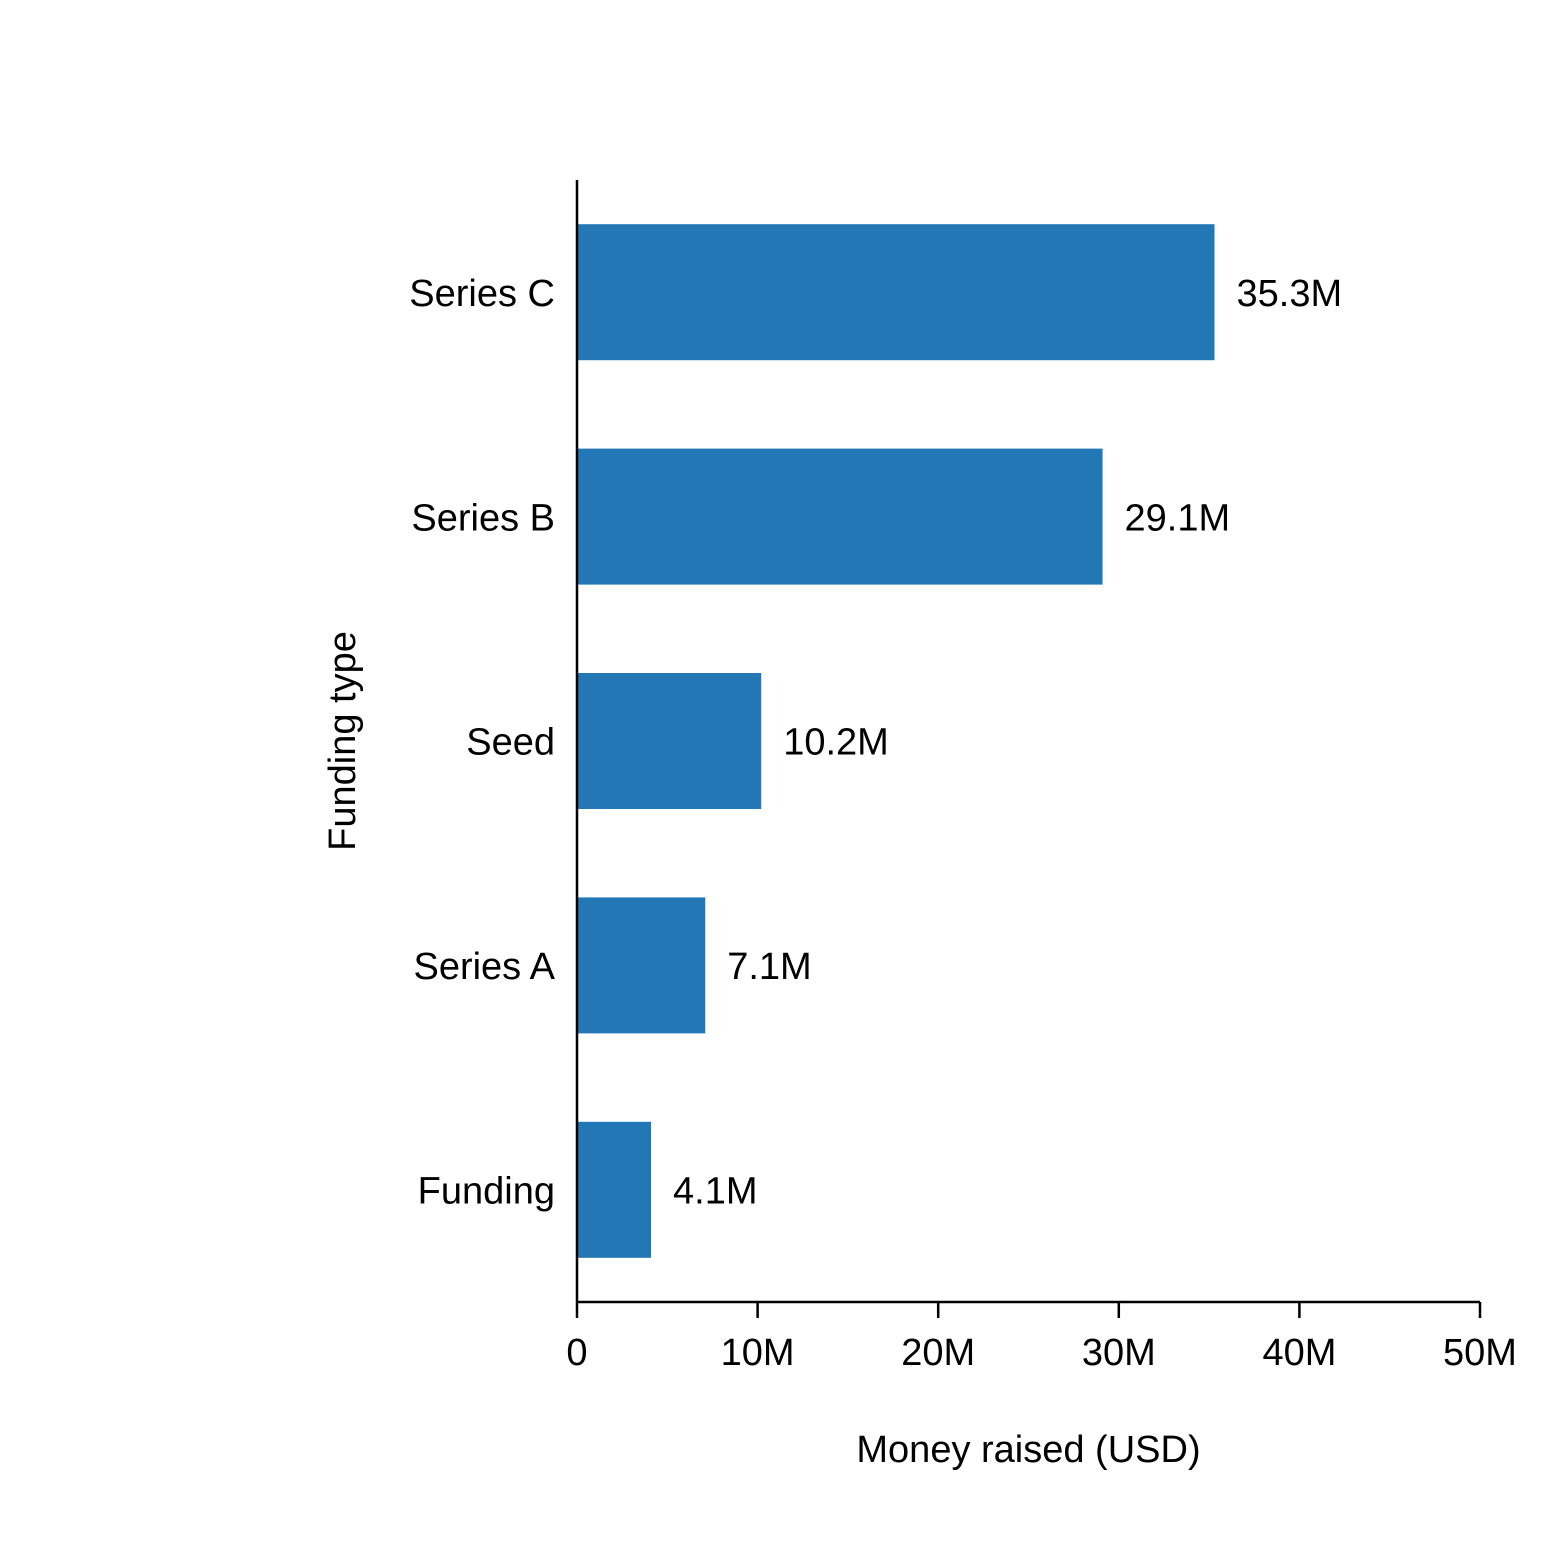  I want to click on category-label-group: Funding Series A Seed Series B Series C, so click(482, 743).